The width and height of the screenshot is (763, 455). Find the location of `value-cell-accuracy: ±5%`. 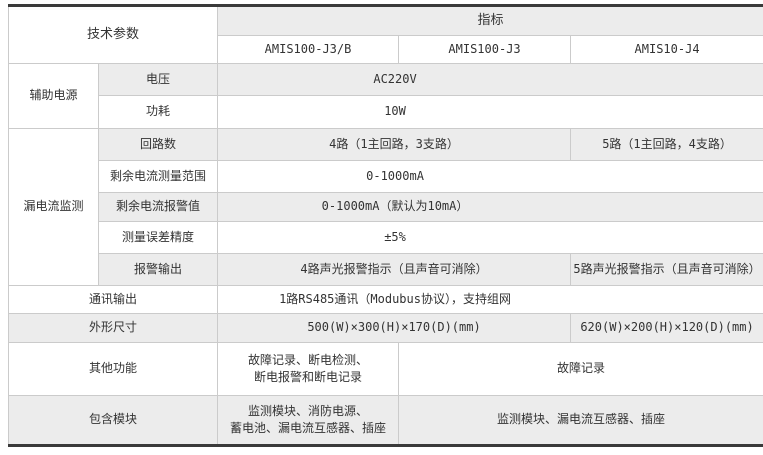

value-cell-accuracy: ±5% is located at coordinates (490, 238).